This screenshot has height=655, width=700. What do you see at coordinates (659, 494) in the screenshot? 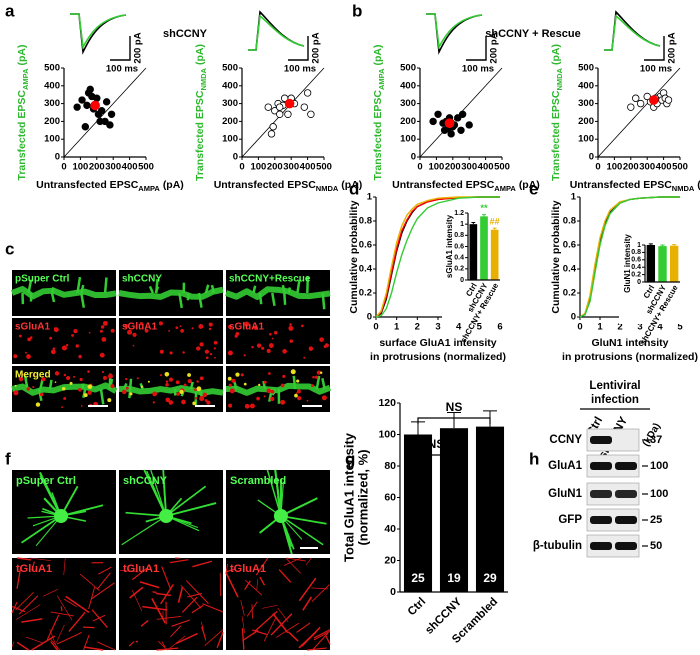
I see `size-marker: 100` at bounding box center [659, 494].